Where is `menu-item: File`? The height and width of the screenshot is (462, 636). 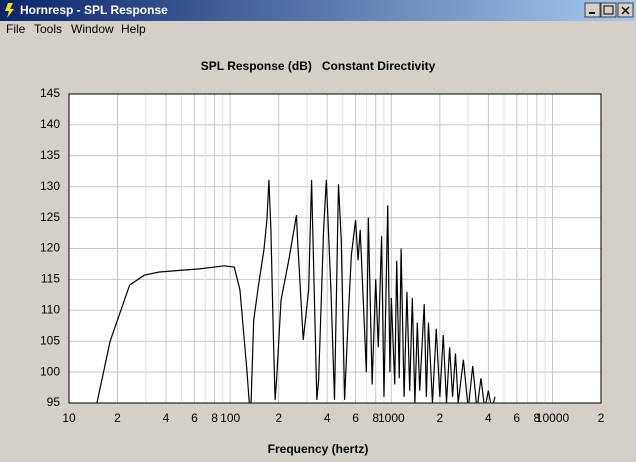
menu-item: File is located at coordinates (16, 29).